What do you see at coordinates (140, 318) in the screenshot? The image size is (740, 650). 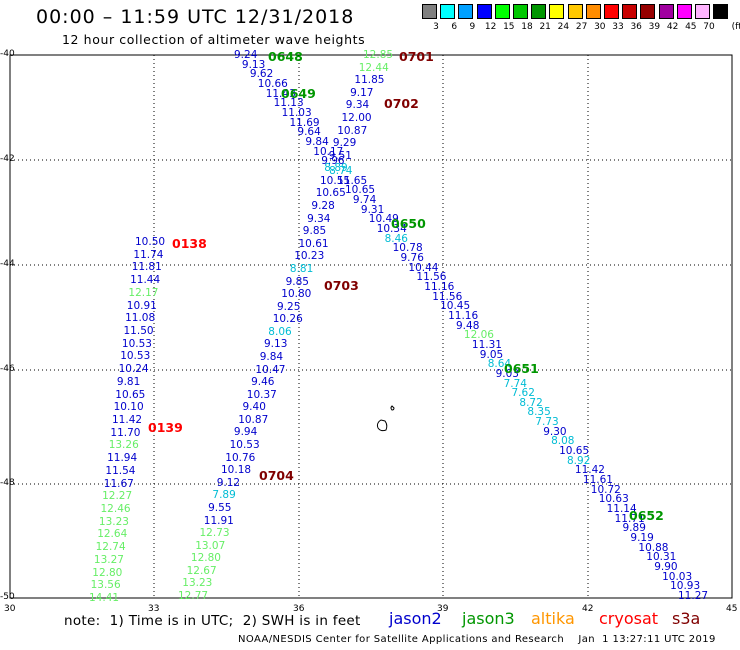 I see `wave-height-value: 11.08` at bounding box center [140, 318].